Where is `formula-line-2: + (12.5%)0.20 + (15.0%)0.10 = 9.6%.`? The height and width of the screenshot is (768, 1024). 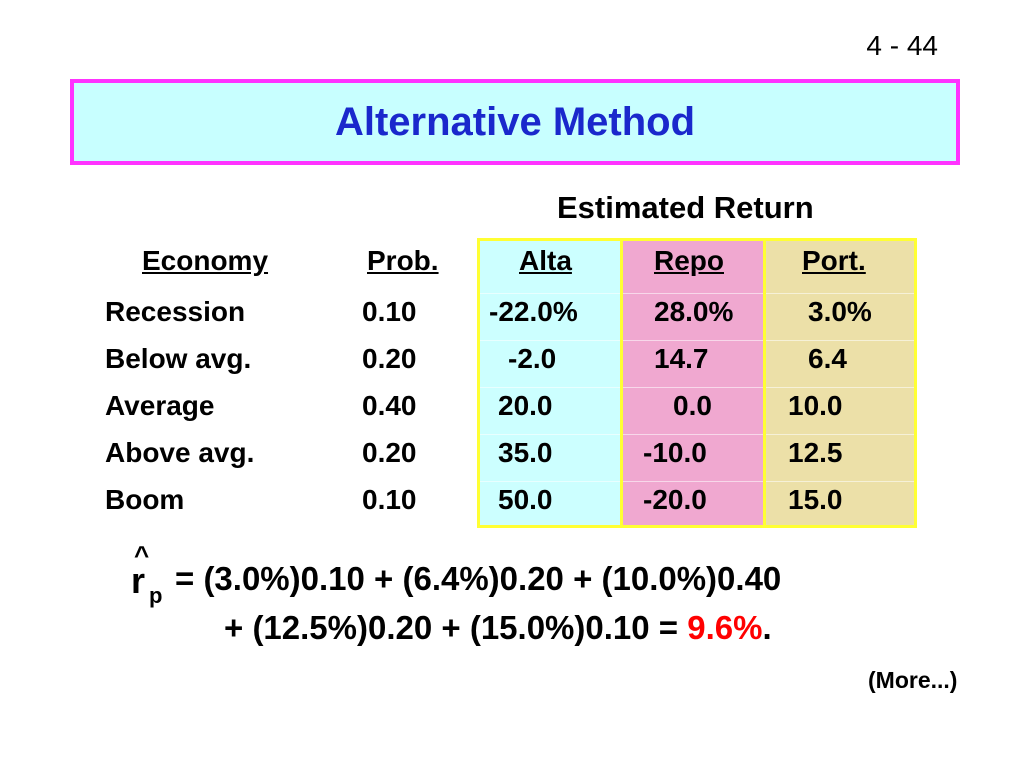 formula-line-2: + (12.5%)0.20 + (15.0%)0.10 = 9.6%. is located at coordinates (498, 628).